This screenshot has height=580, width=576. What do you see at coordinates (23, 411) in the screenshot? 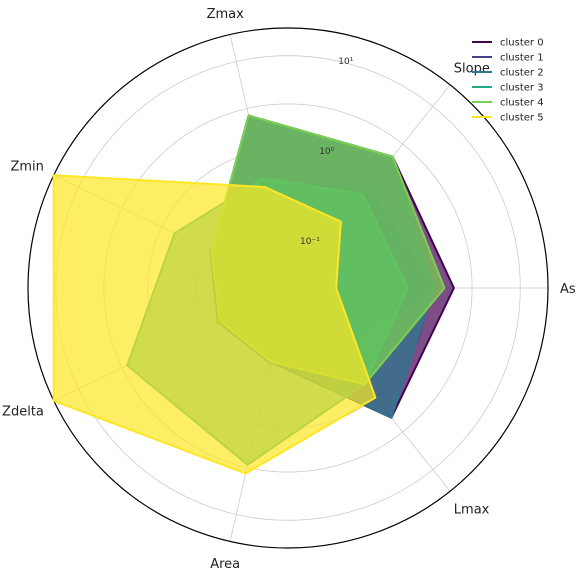
I see `axis-label-zdelta: Zdelta` at bounding box center [23, 411].